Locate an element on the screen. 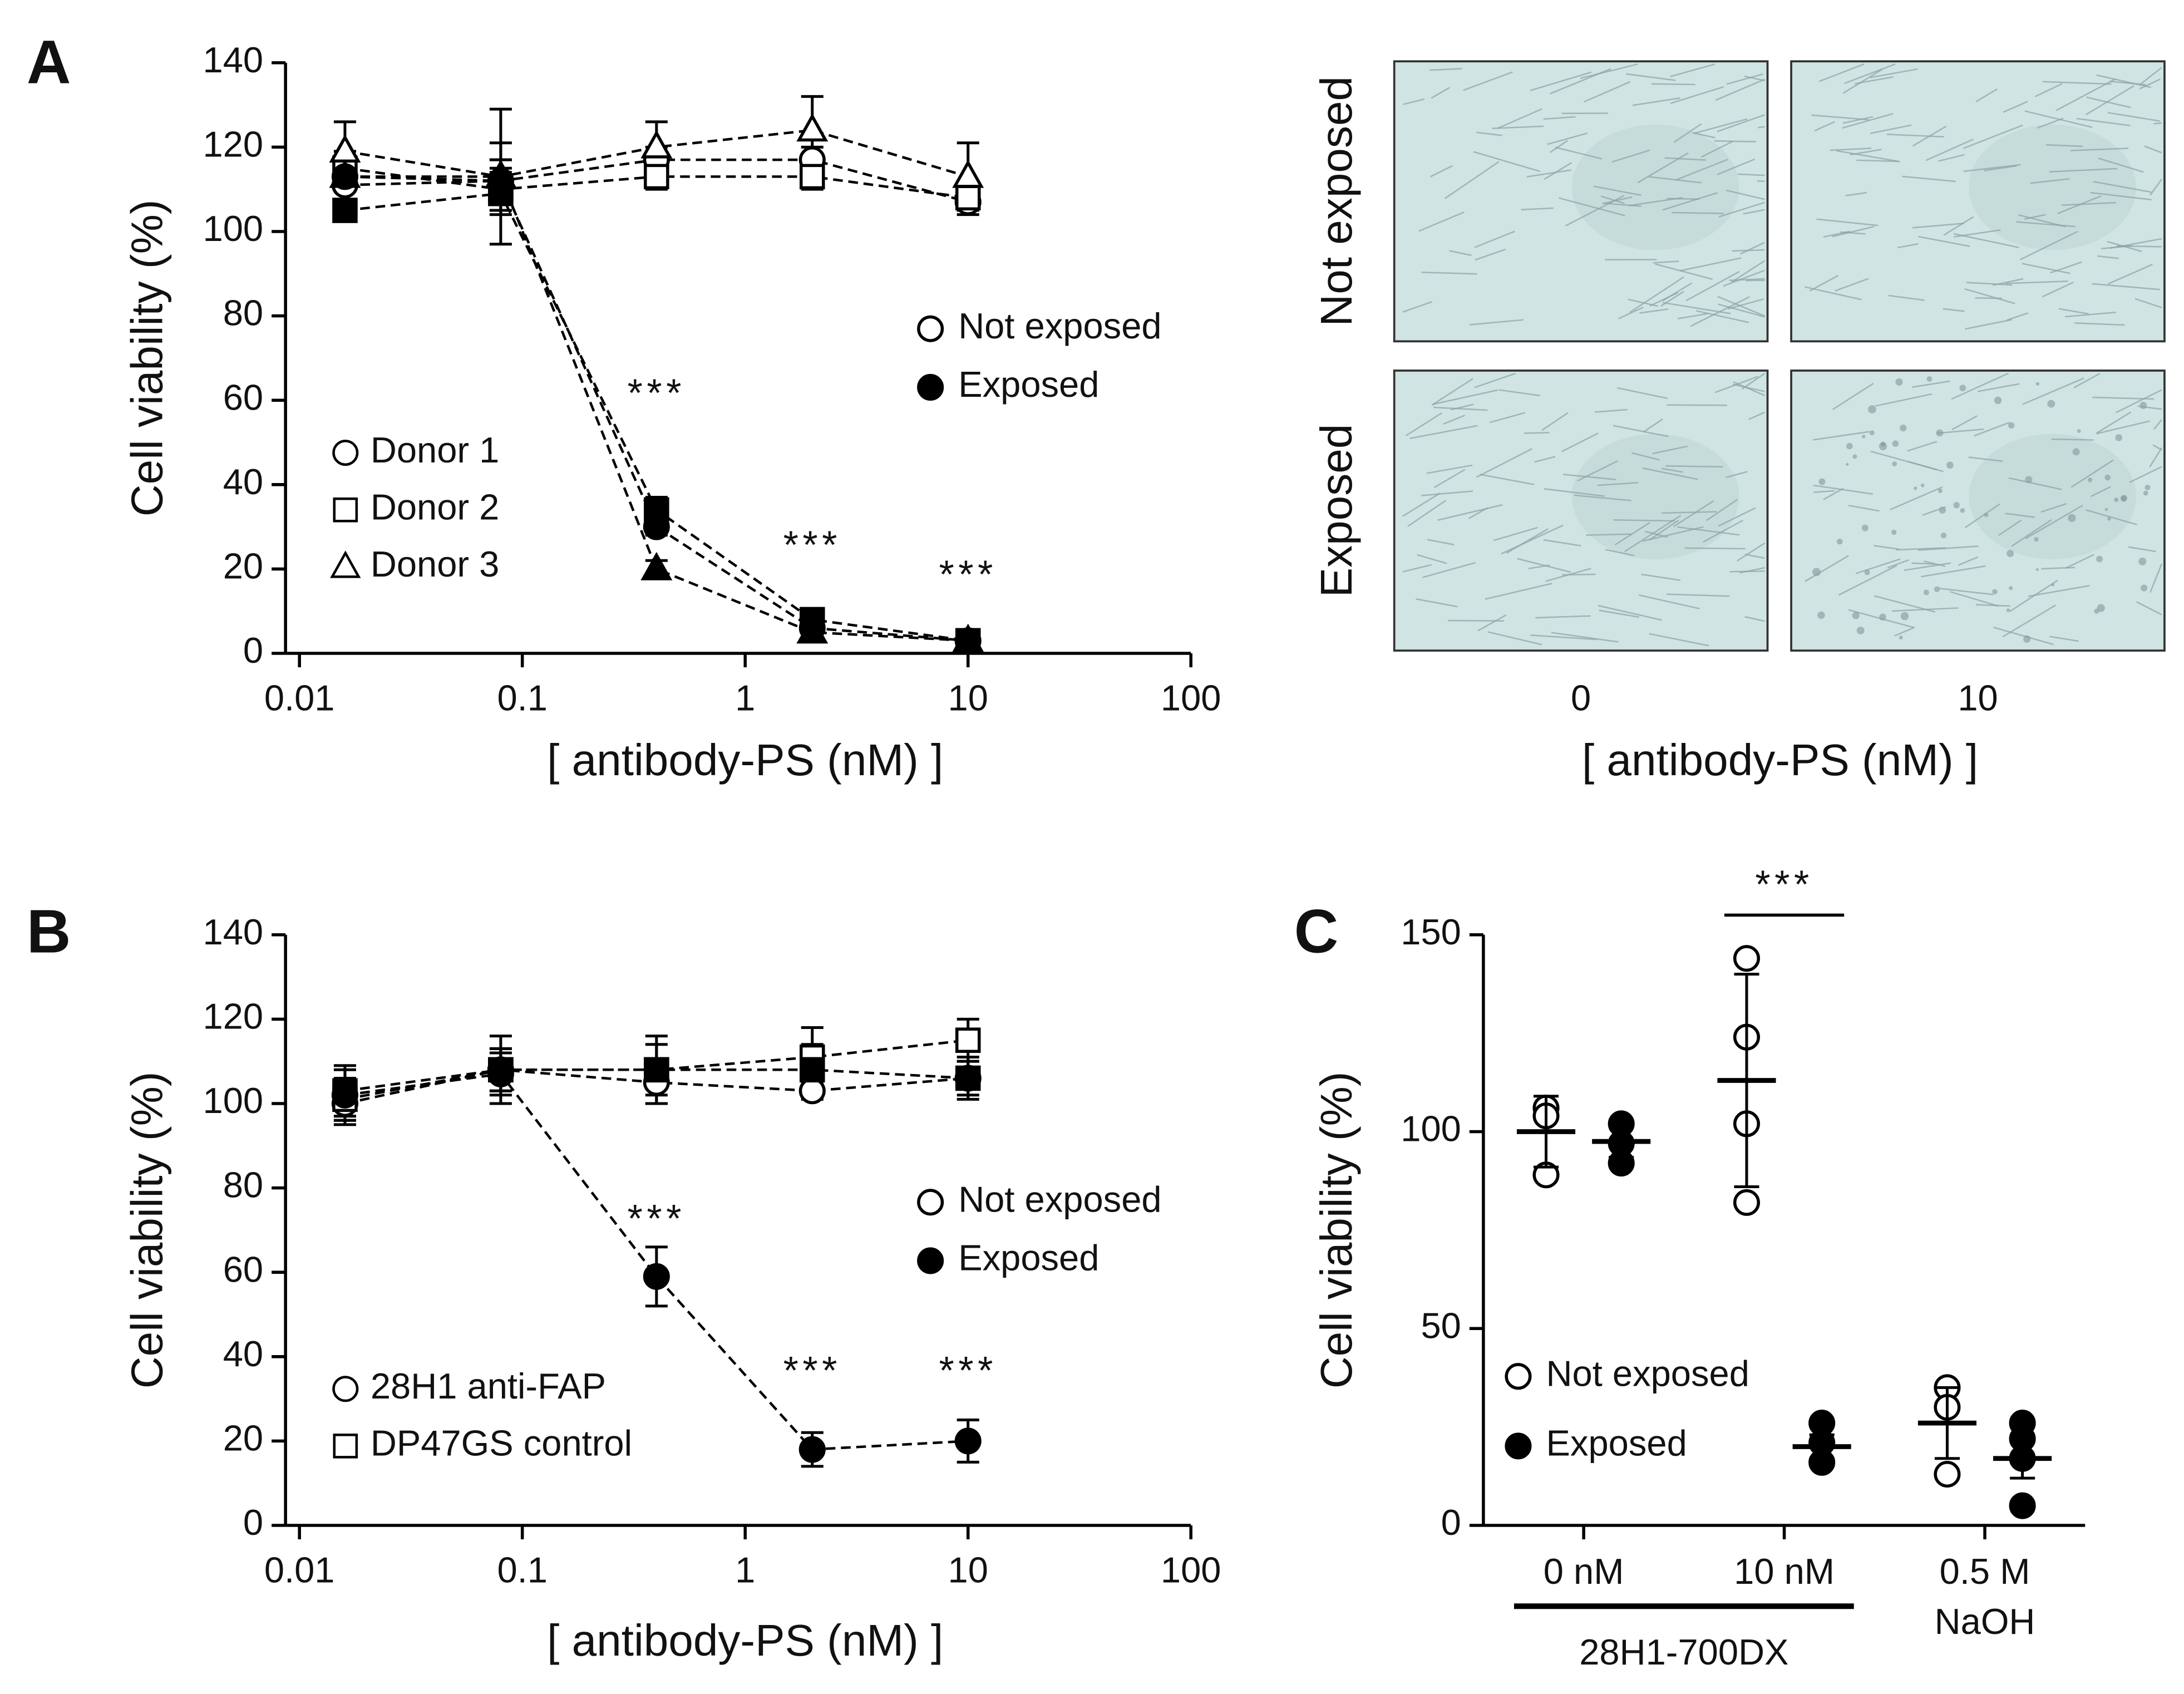  y-tick-label: 40 is located at coordinates (243, 481).